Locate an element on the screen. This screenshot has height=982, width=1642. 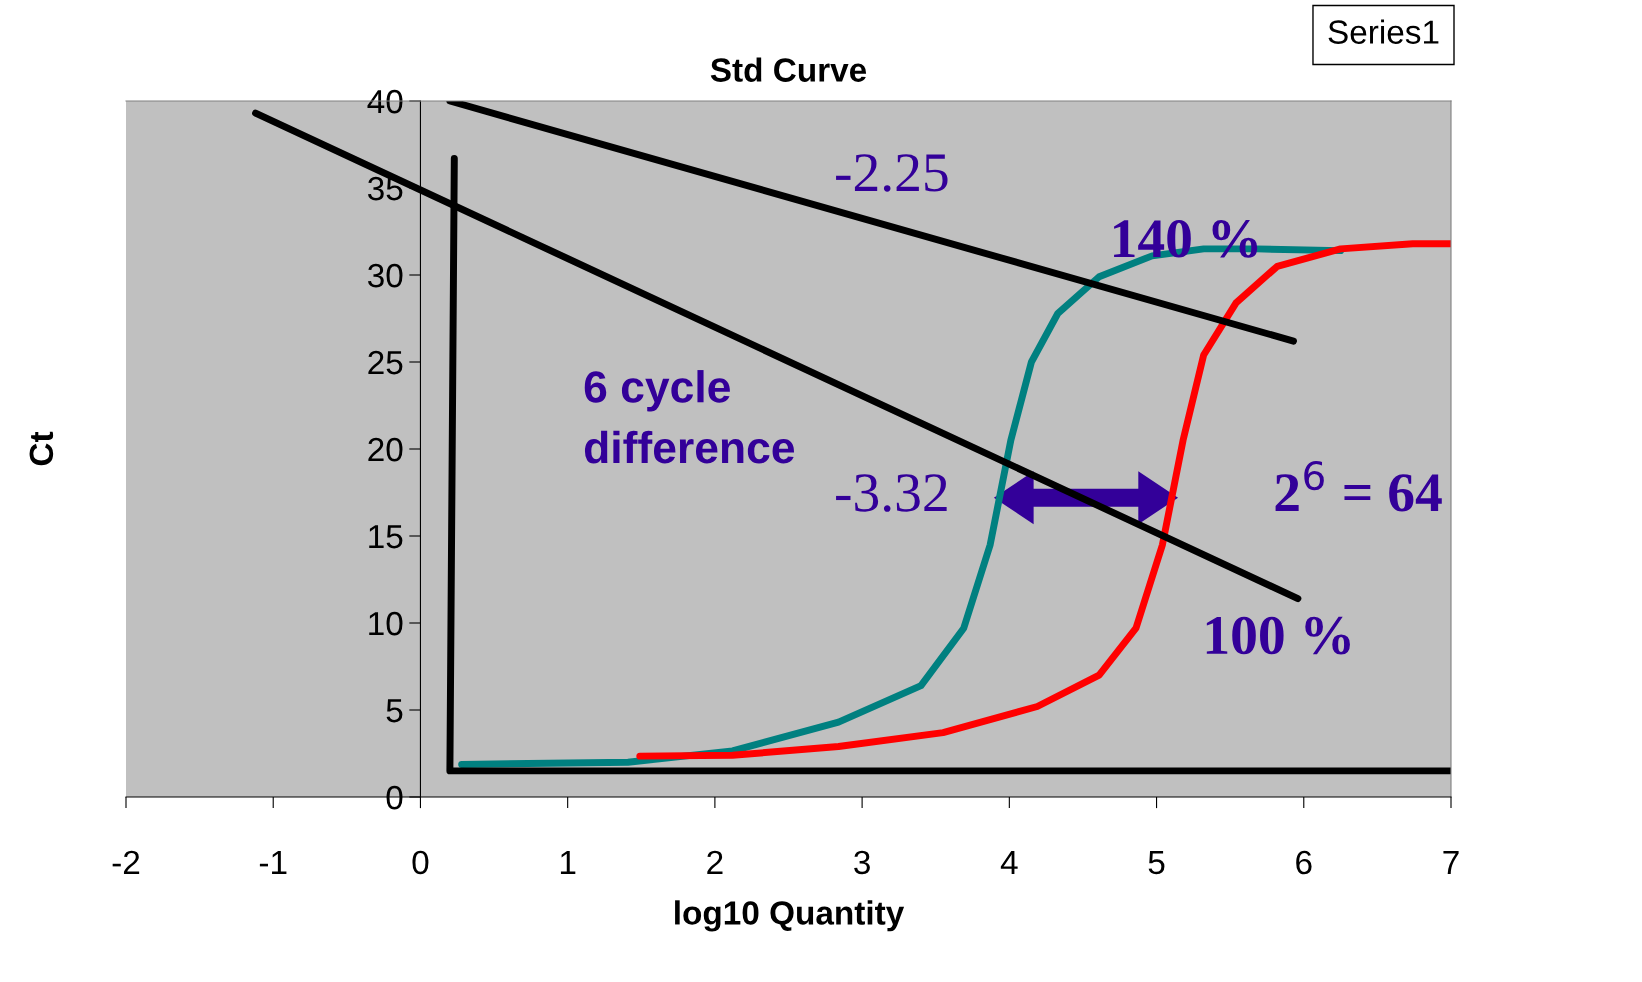
x-tick-label: -1 is located at coordinates (273, 862).